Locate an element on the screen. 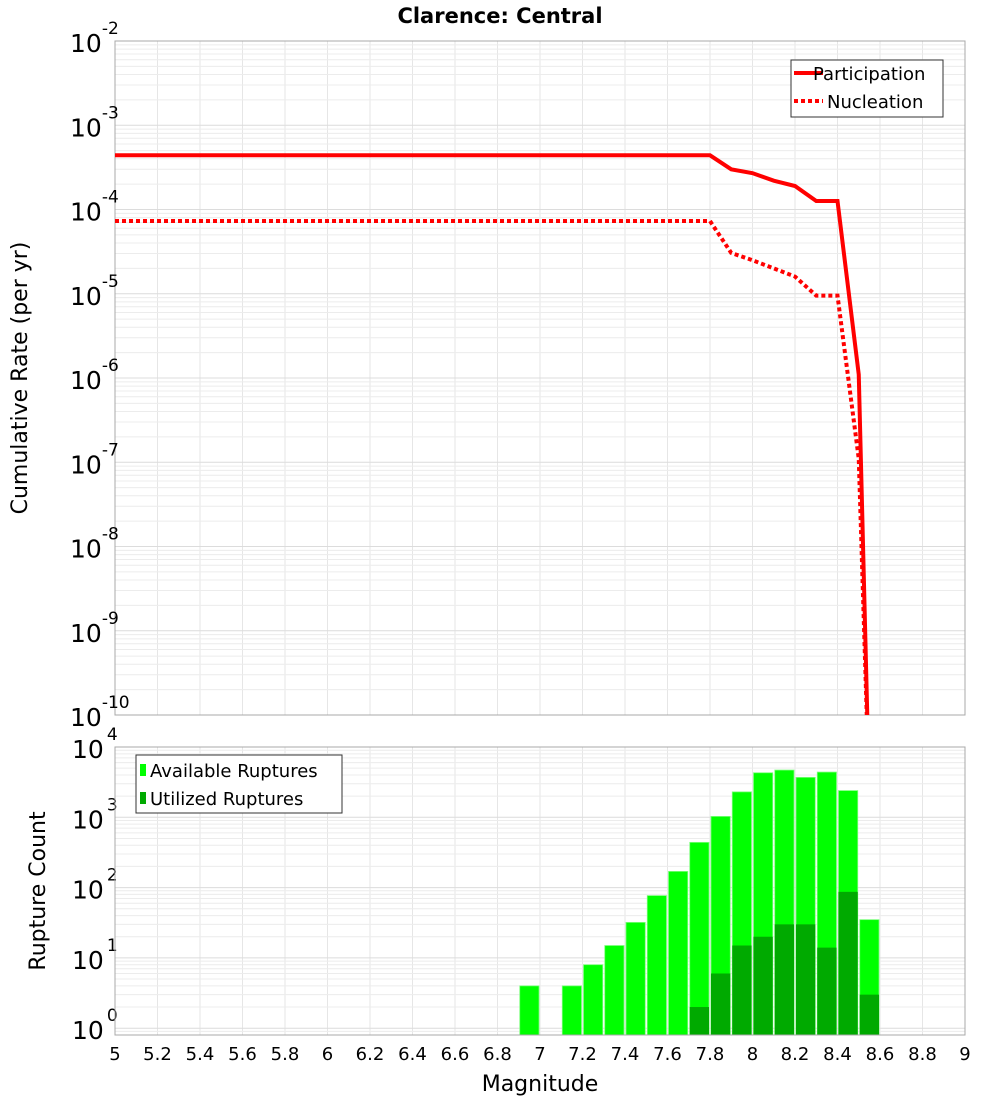  x-tick-label: 5.4 is located at coordinates (200, 1054).